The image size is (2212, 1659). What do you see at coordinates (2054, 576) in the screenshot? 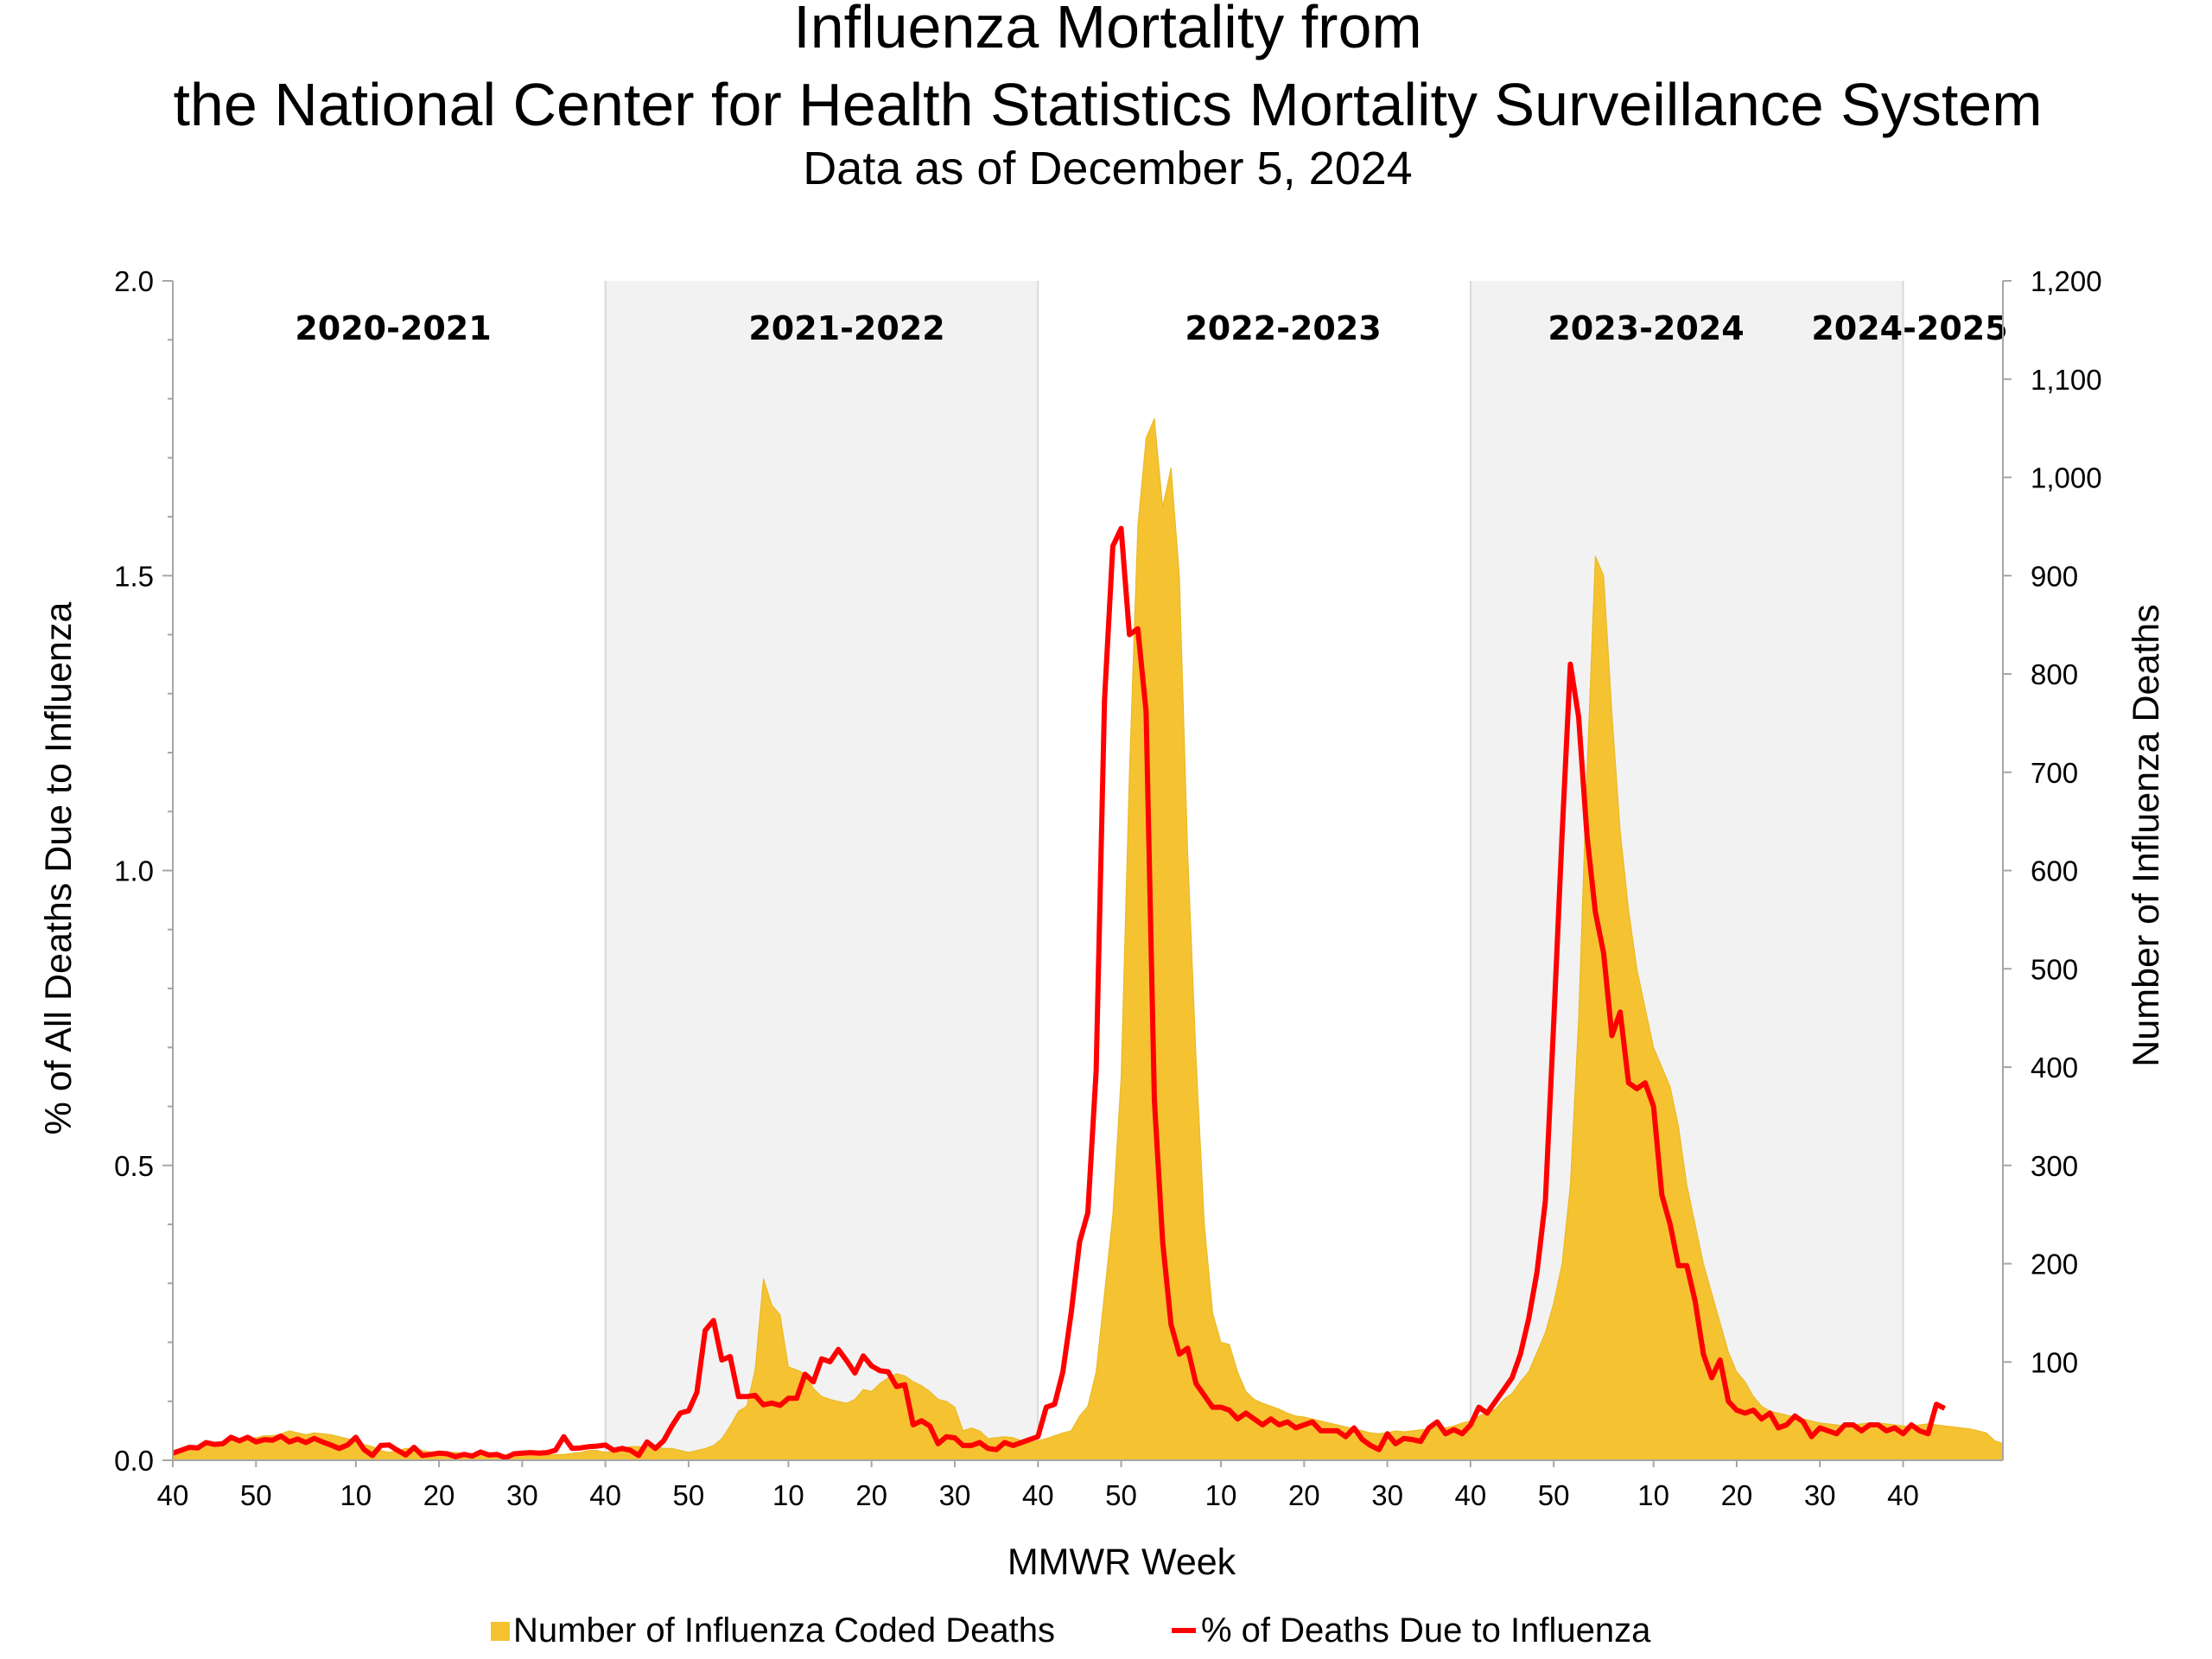
I see `y-right-tick-label: 900` at bounding box center [2054, 576].